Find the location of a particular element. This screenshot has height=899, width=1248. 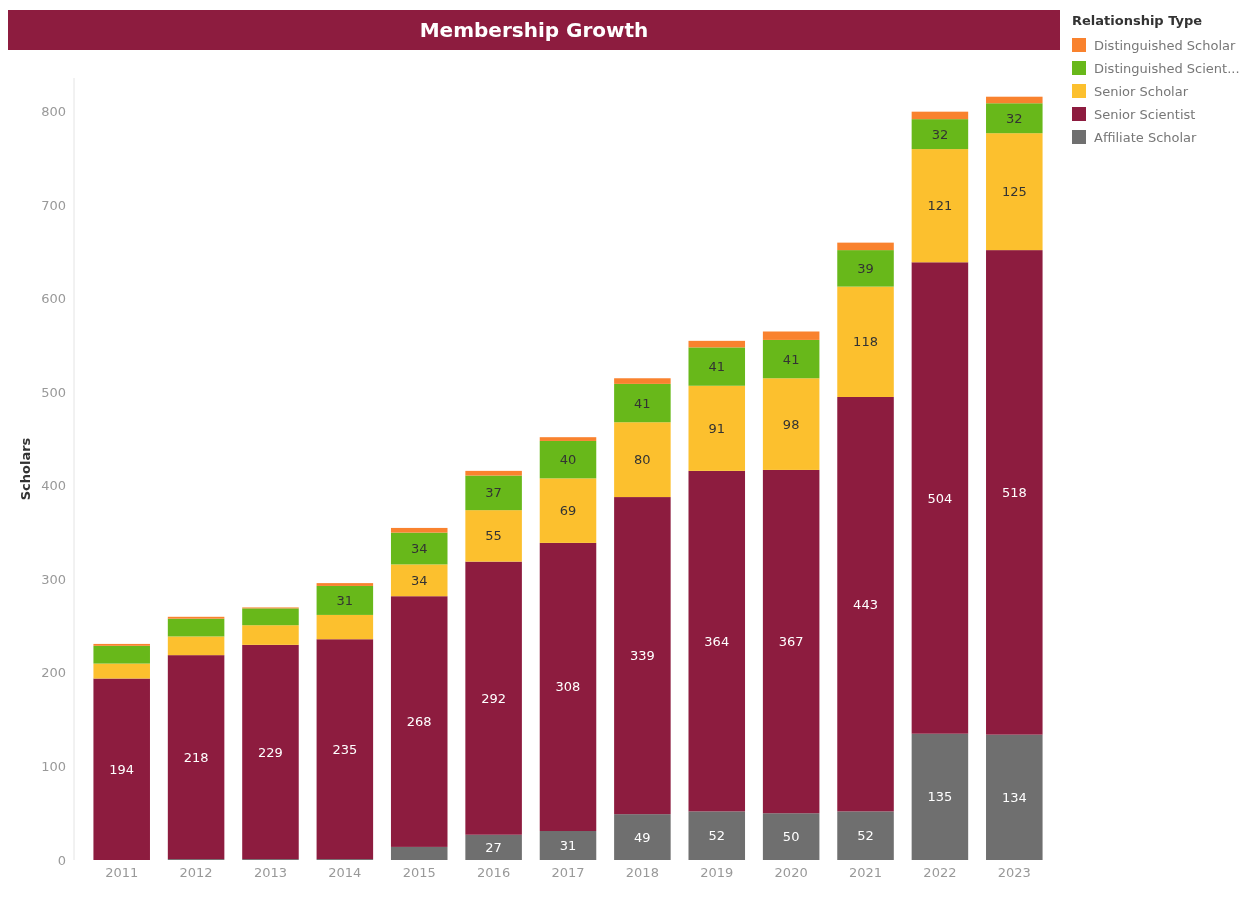

data-label: 235 is located at coordinates (345, 749).